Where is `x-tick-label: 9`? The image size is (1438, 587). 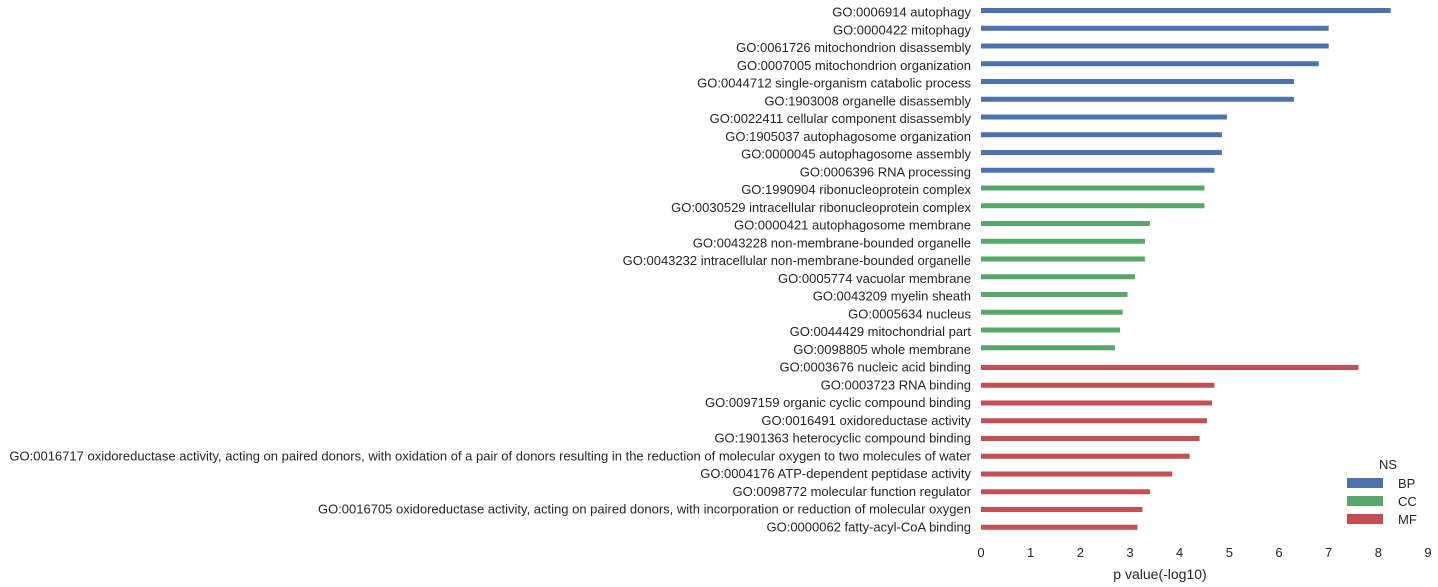 x-tick-label: 9 is located at coordinates (1427, 552).